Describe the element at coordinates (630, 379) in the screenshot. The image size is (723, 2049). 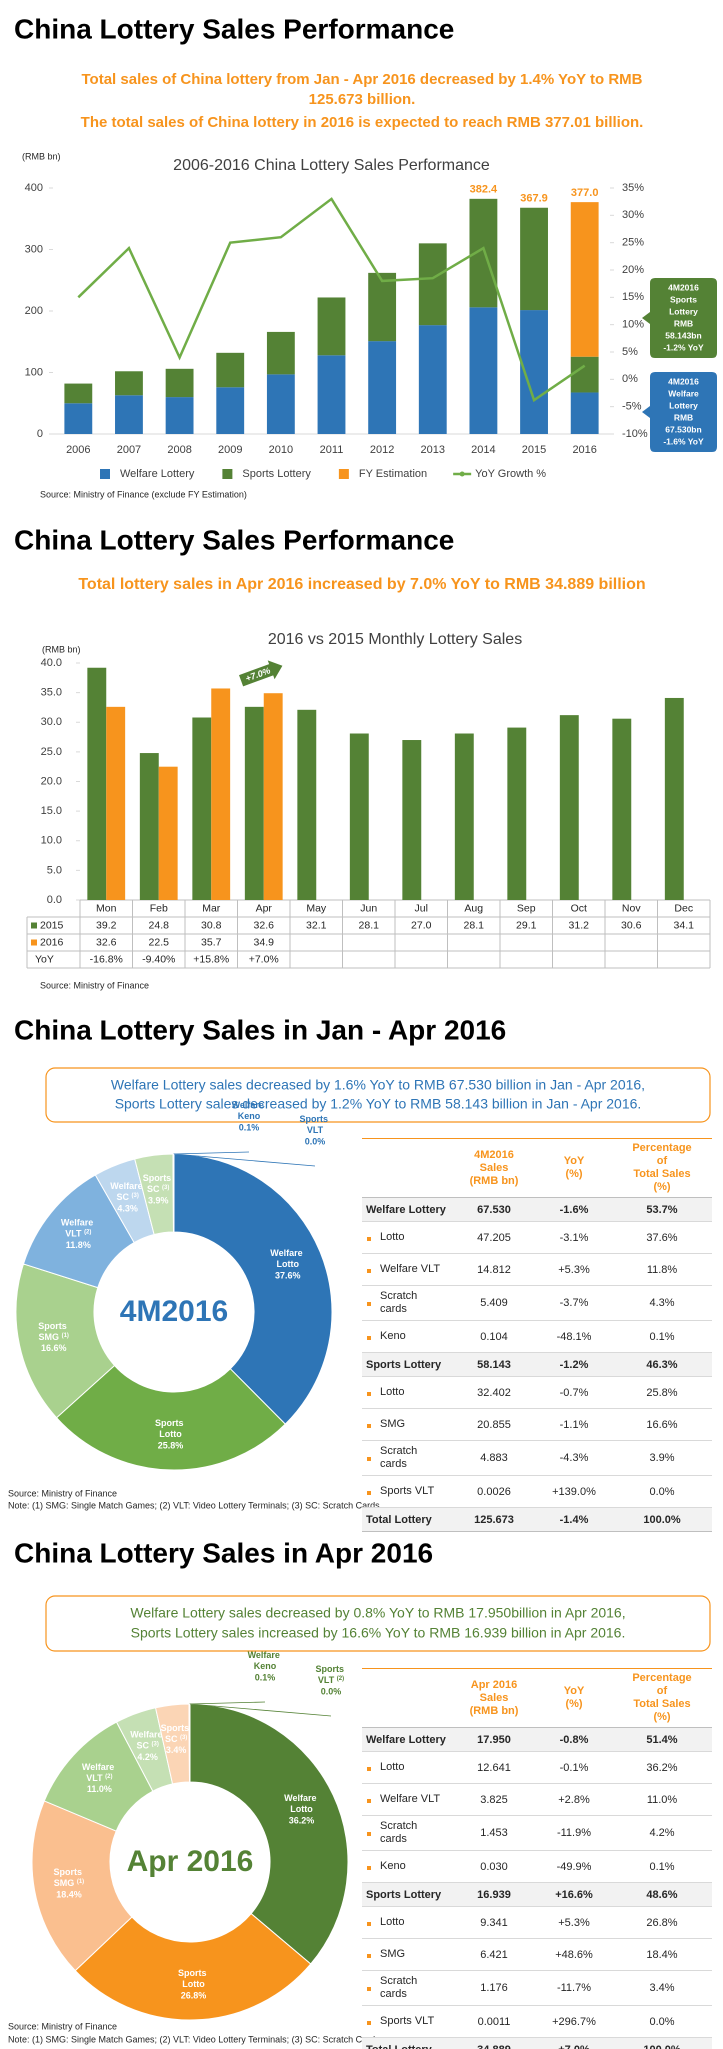
I see `y2-tick-label: 0%` at that location.